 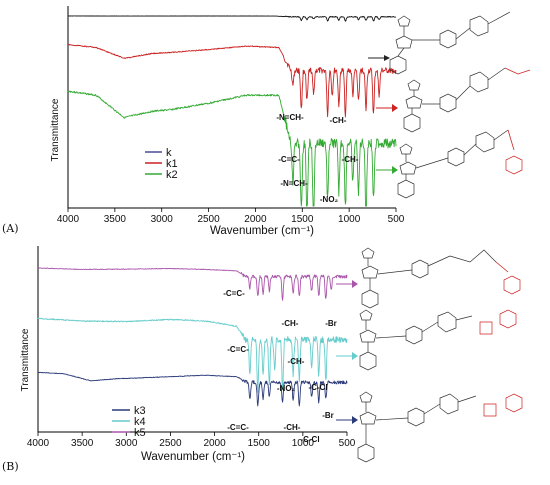 I want to click on panel-b-y-axis-label: Transmittance, so click(x=25, y=359).